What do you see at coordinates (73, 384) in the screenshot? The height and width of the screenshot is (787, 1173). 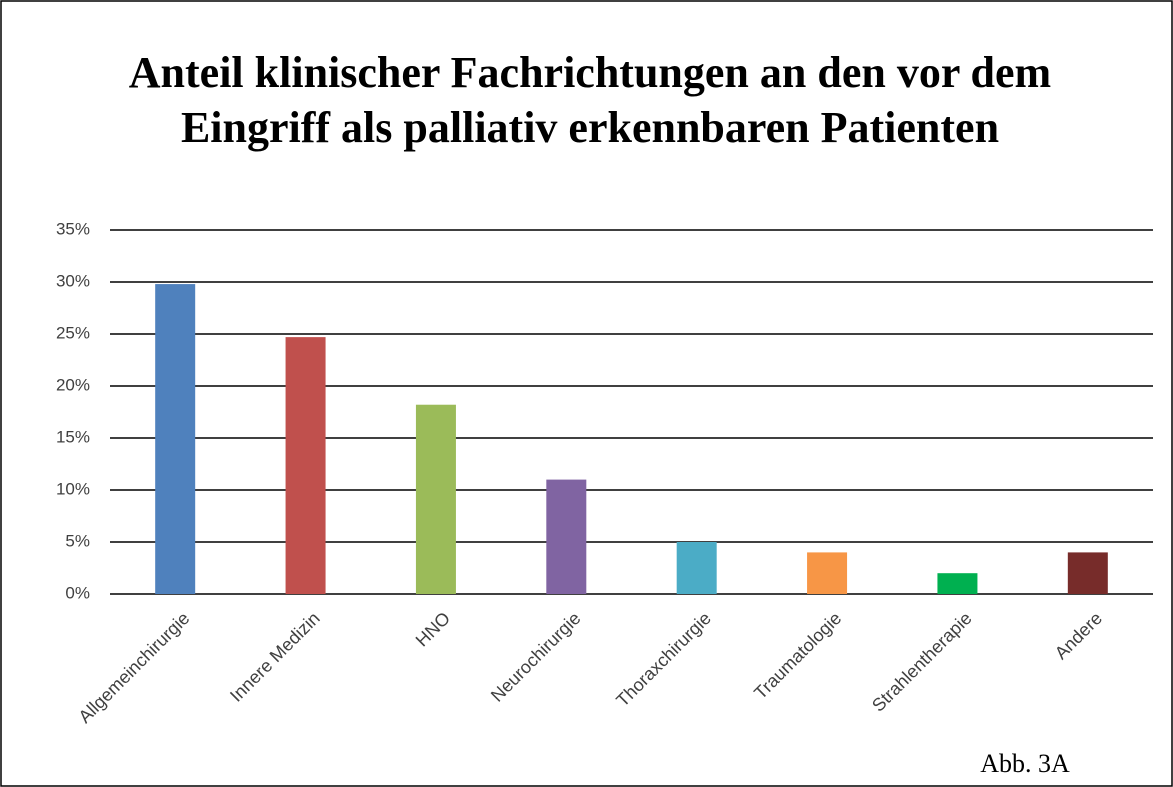 I see `y-tick-label: 20%` at bounding box center [73, 384].